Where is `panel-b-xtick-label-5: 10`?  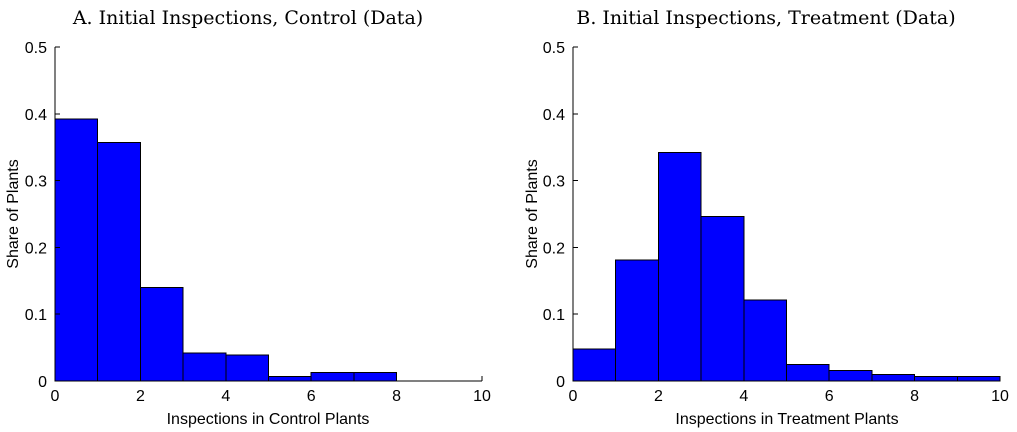 panel-b-xtick-label-5: 10 is located at coordinates (1000, 396).